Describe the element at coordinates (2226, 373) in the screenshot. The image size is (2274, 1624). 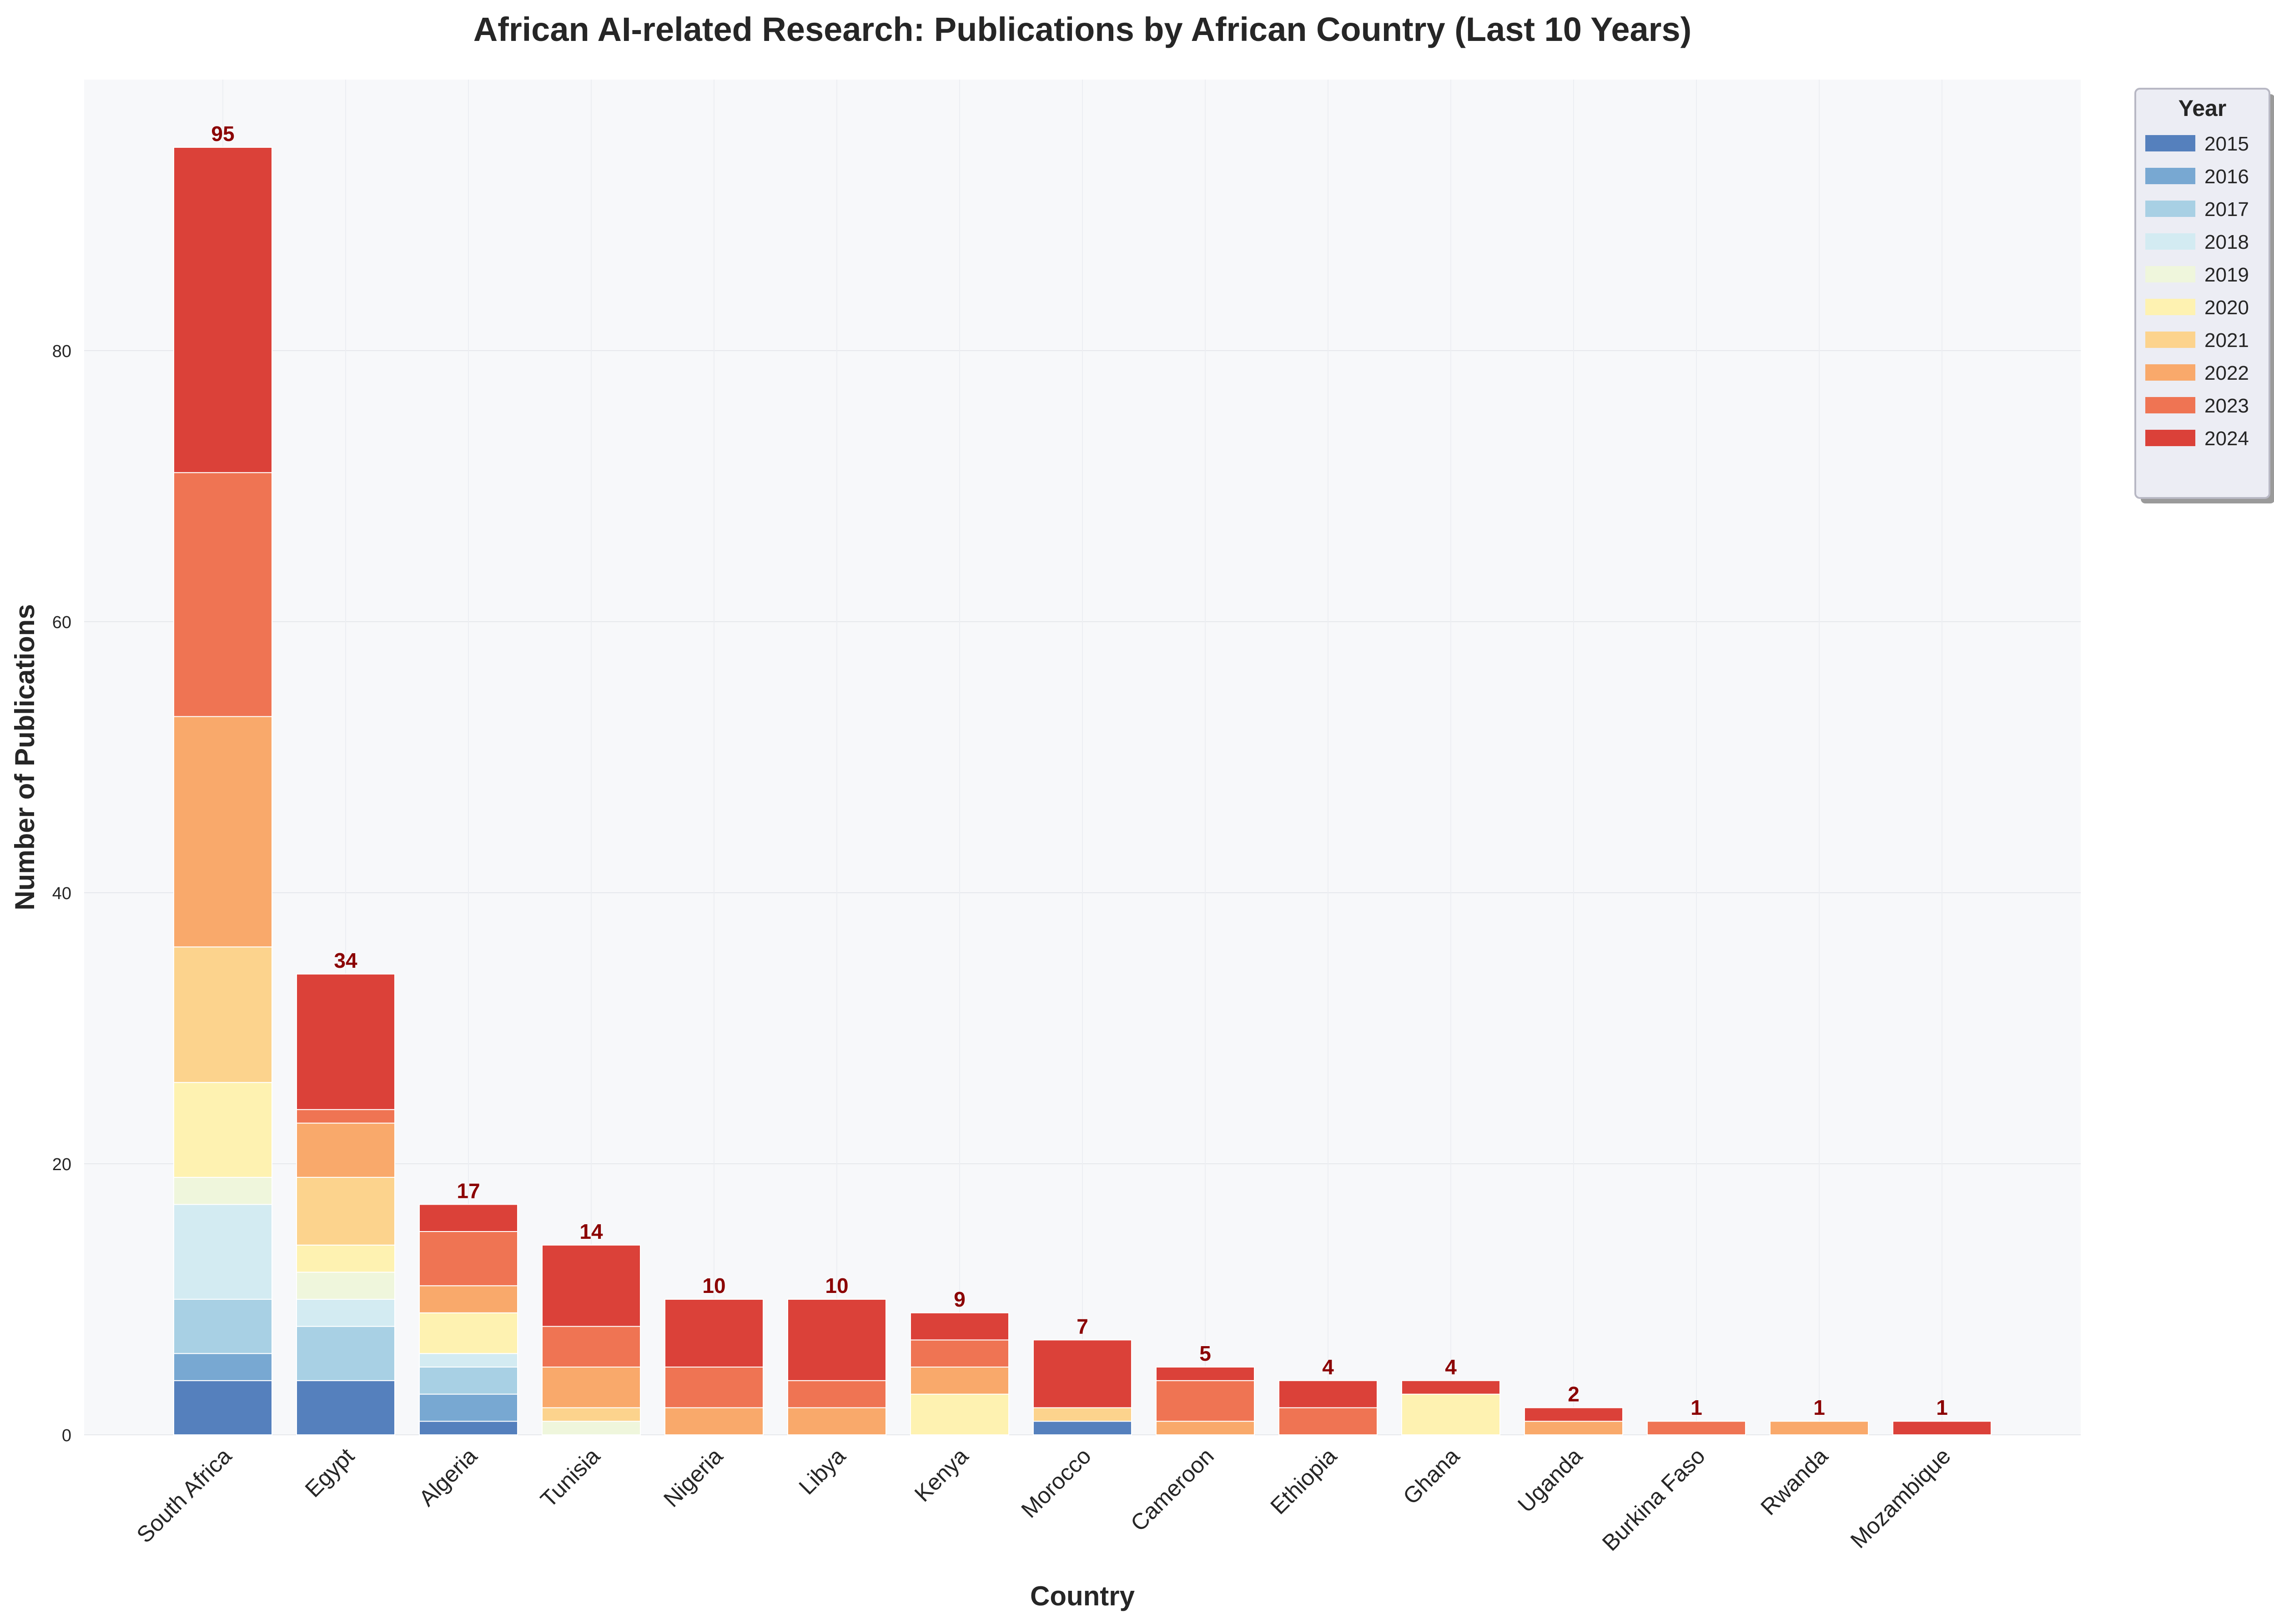
I see `legend-label: 2022` at that location.